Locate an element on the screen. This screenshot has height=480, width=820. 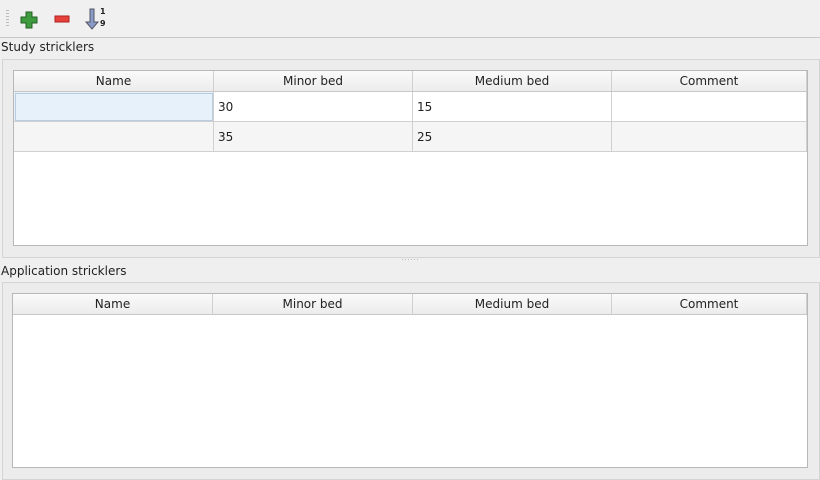
table-row: 35 25 is located at coordinates (410, 136).